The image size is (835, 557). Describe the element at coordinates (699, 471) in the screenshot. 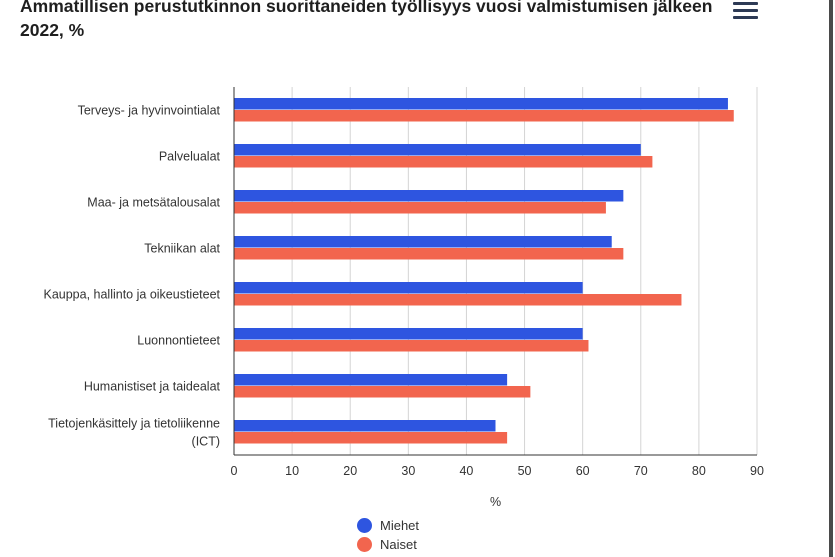

I see `x-tick-label: 80` at that location.